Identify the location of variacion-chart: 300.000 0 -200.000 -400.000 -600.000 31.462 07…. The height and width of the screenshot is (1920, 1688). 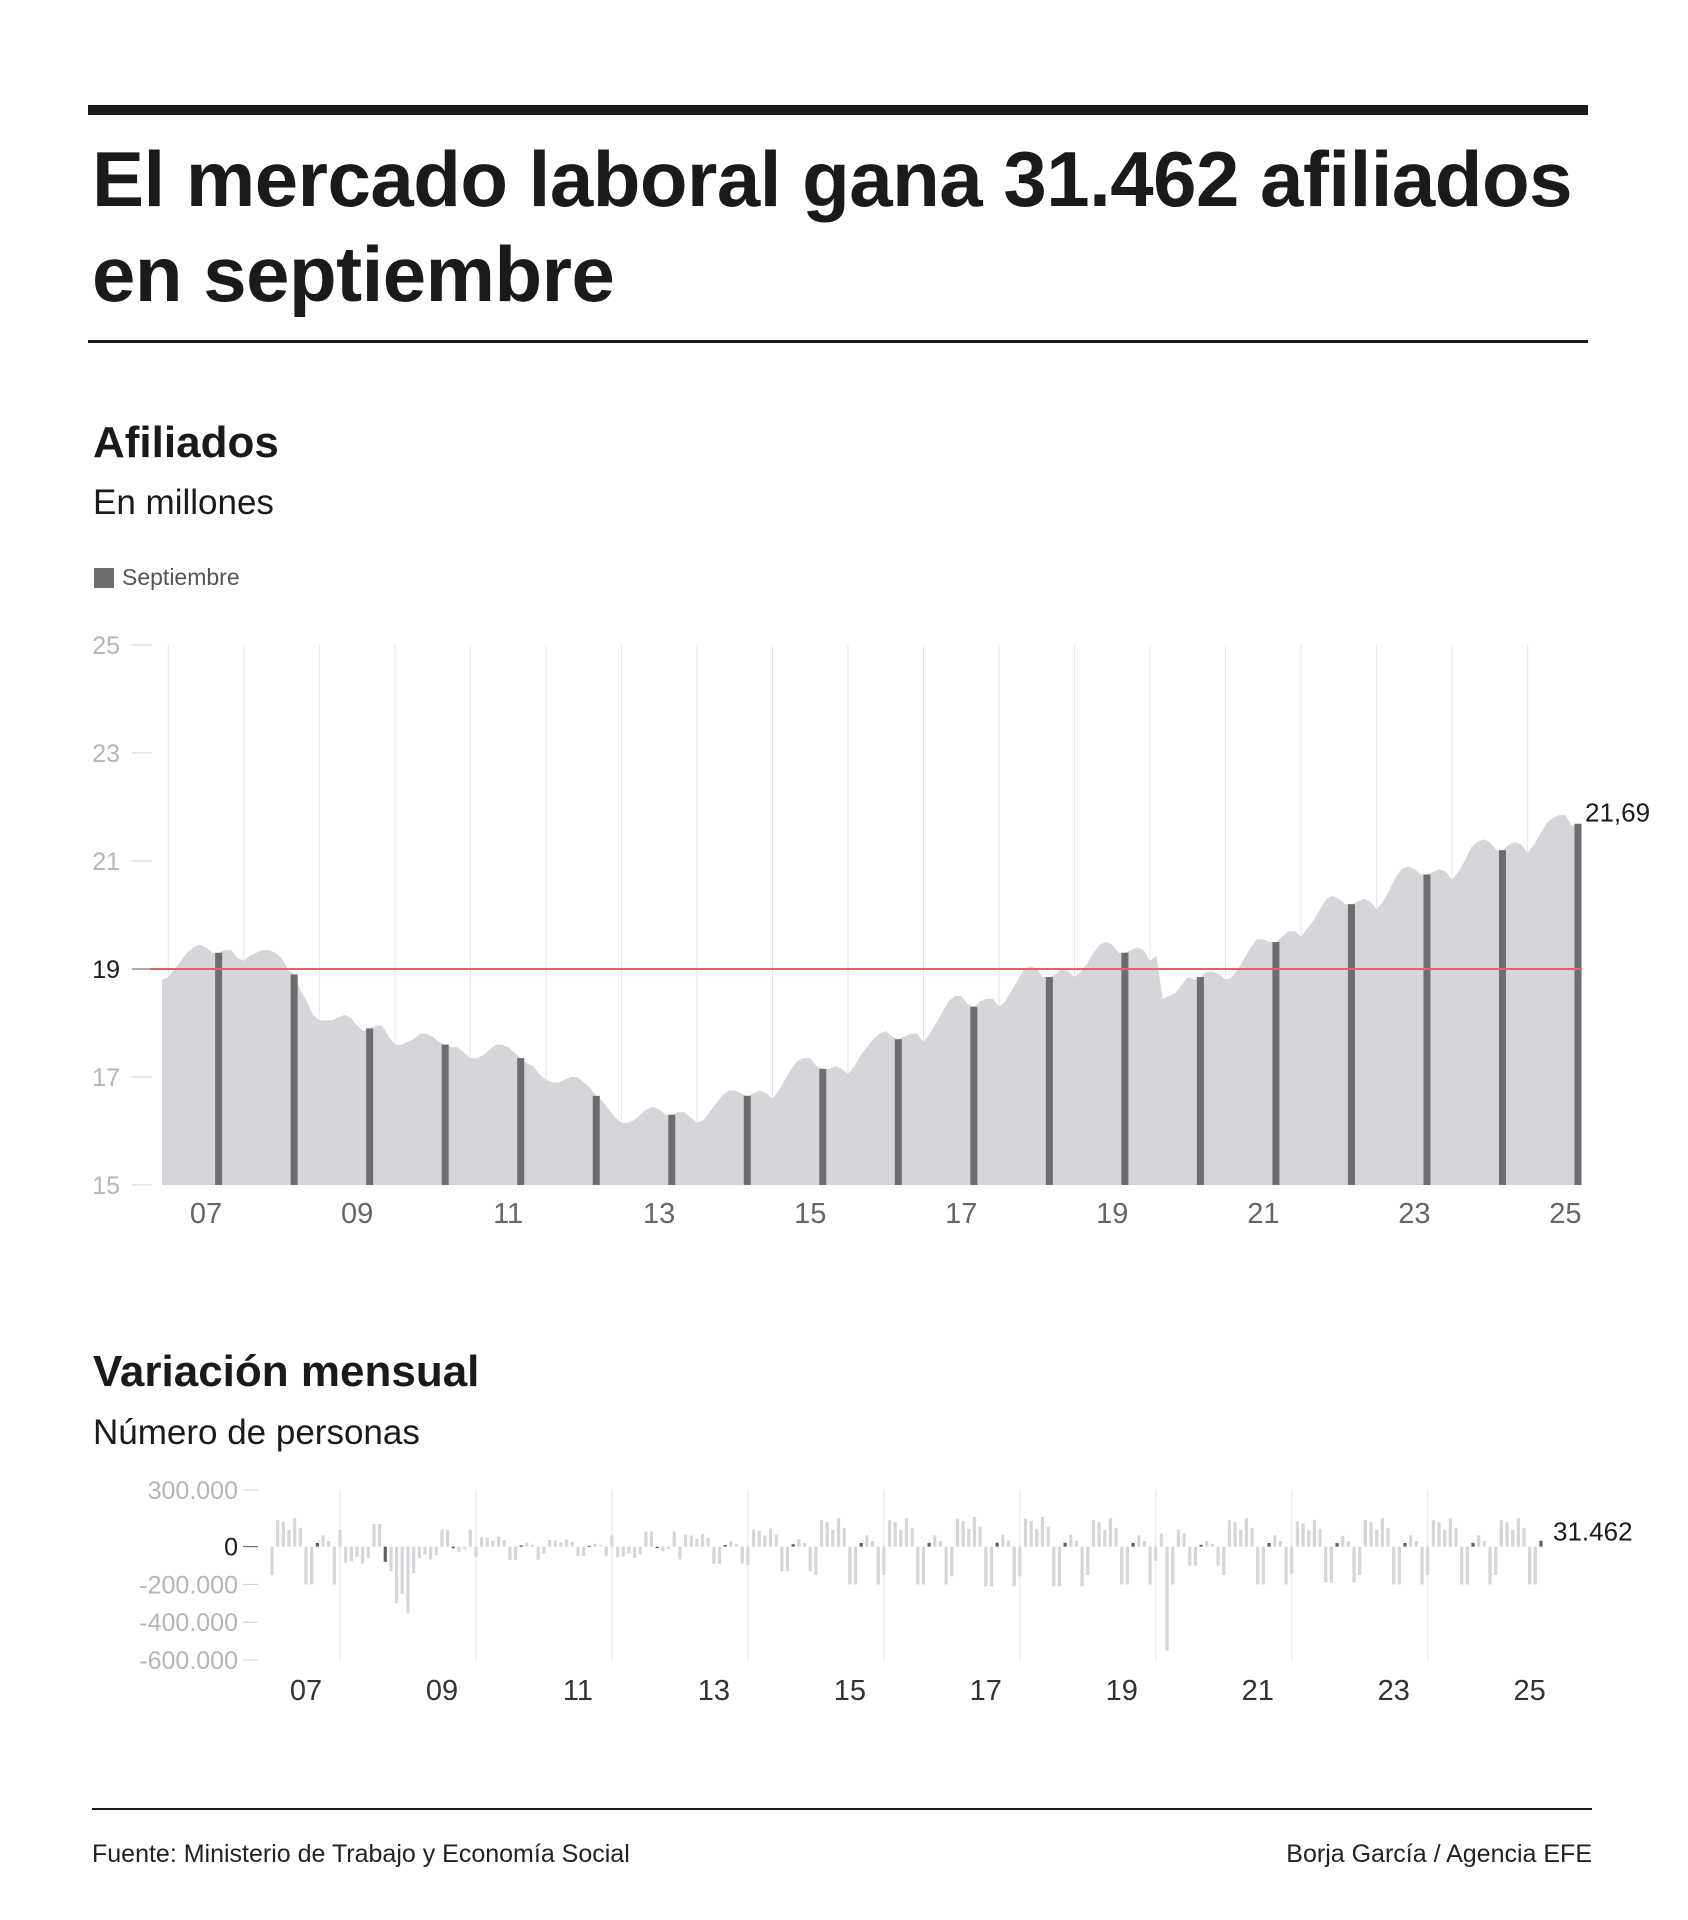
(885, 1592).